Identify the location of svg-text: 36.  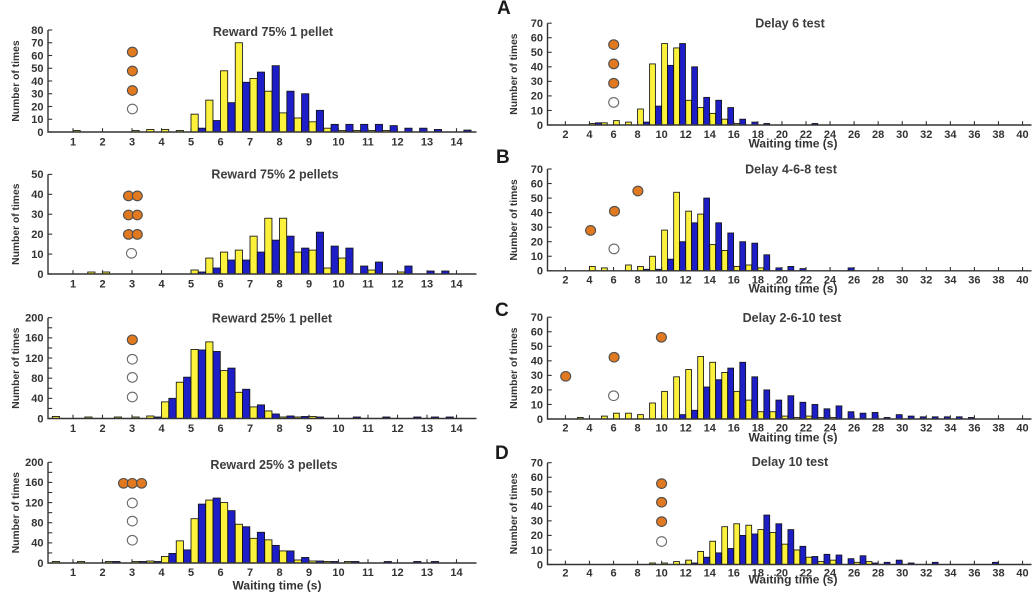
(974, 574).